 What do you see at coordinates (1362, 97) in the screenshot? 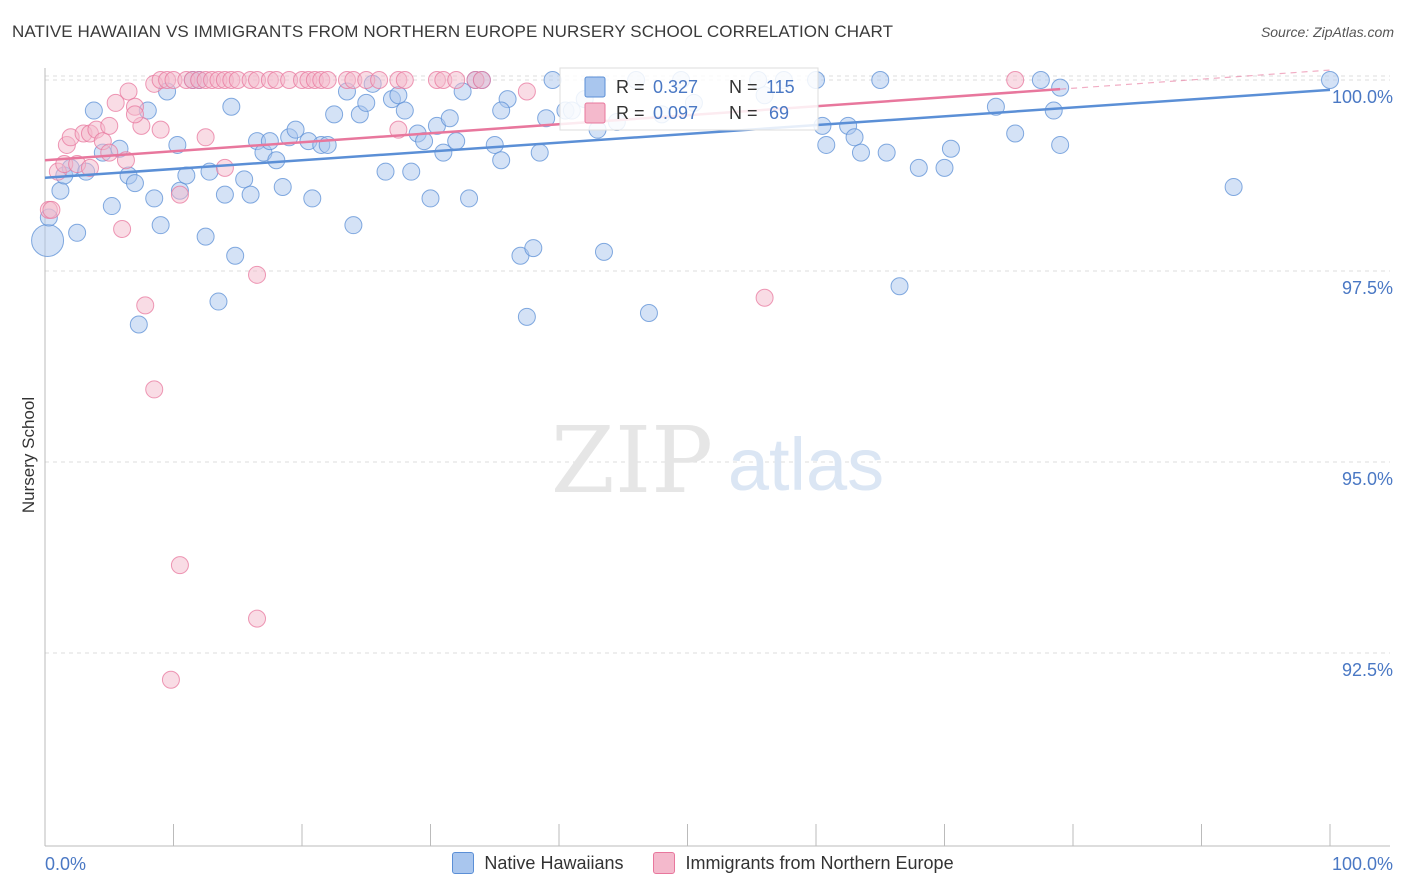
I see `y-tick-label-0: 100.0%` at bounding box center [1362, 97].